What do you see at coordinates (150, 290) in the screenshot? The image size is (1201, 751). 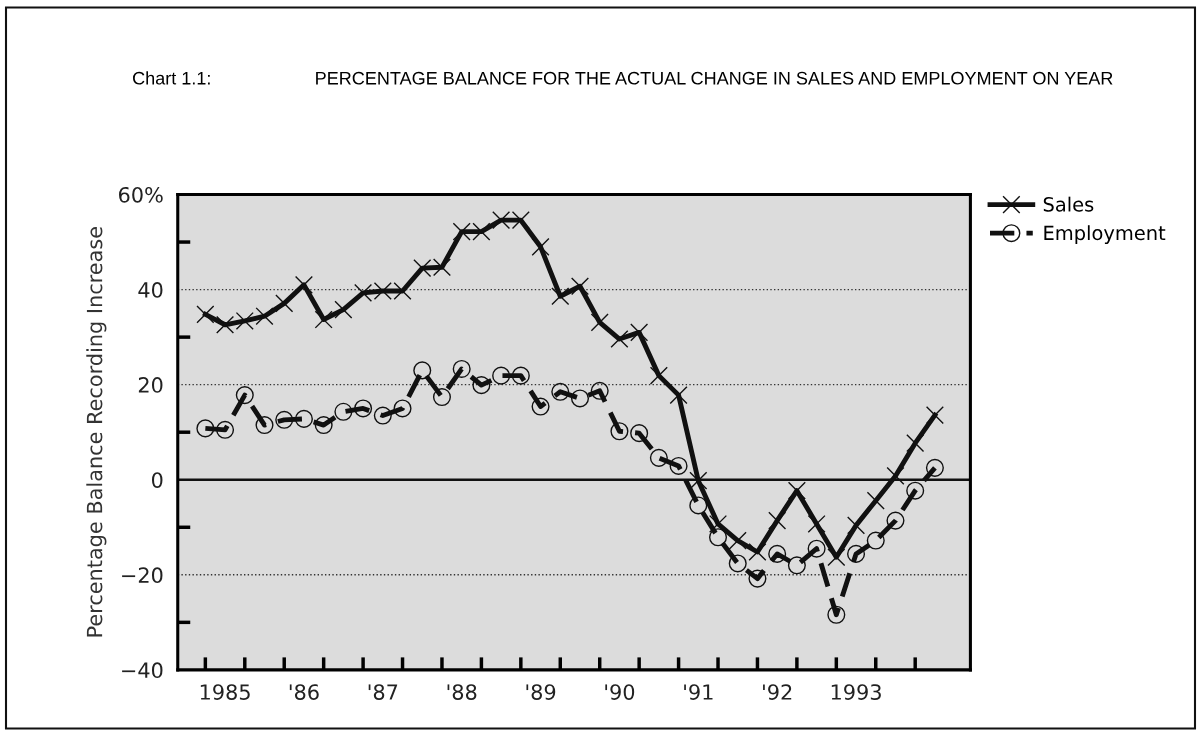 I see `y-tick-label: 40` at bounding box center [150, 290].